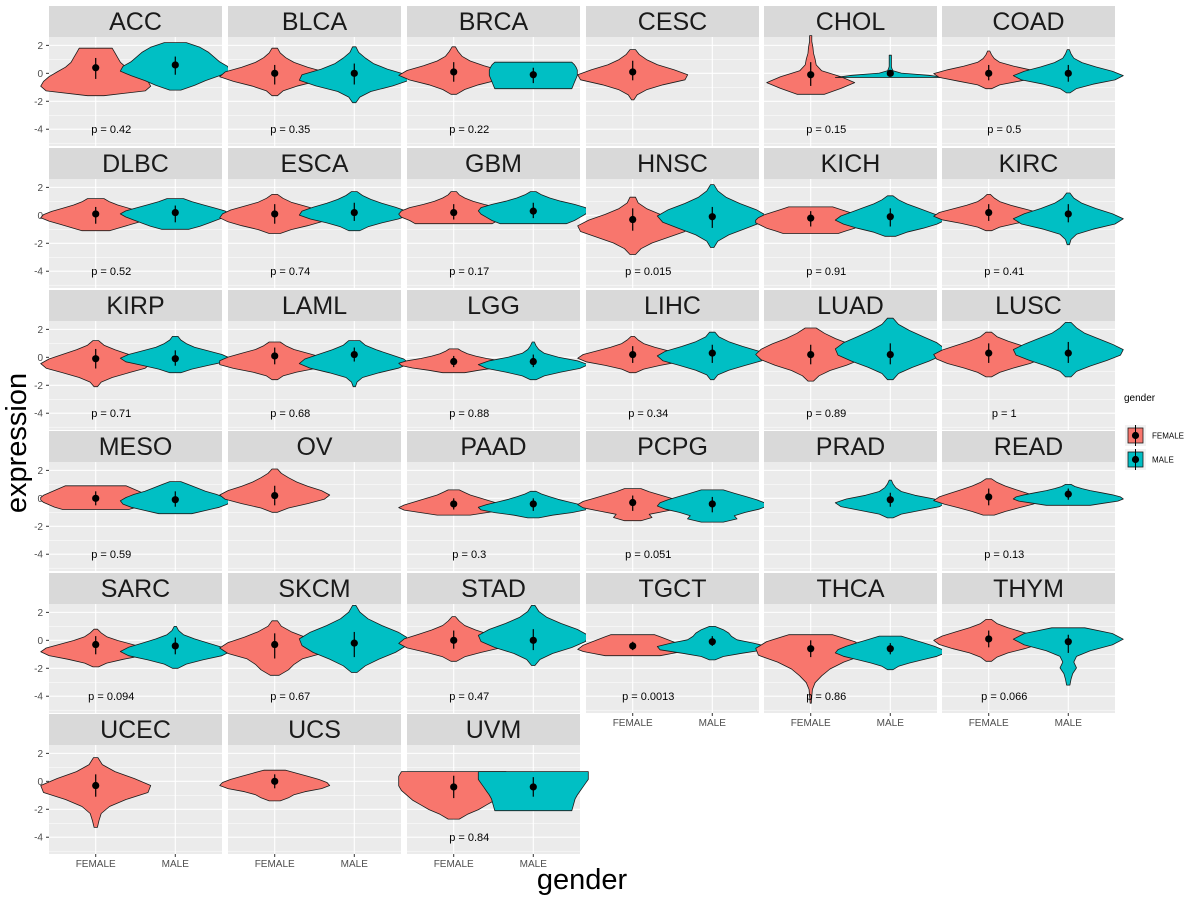  What do you see at coordinates (855, 76) in the screenshot?
I see `facet-panel-chol: CHOL p = 0.15` at bounding box center [855, 76].